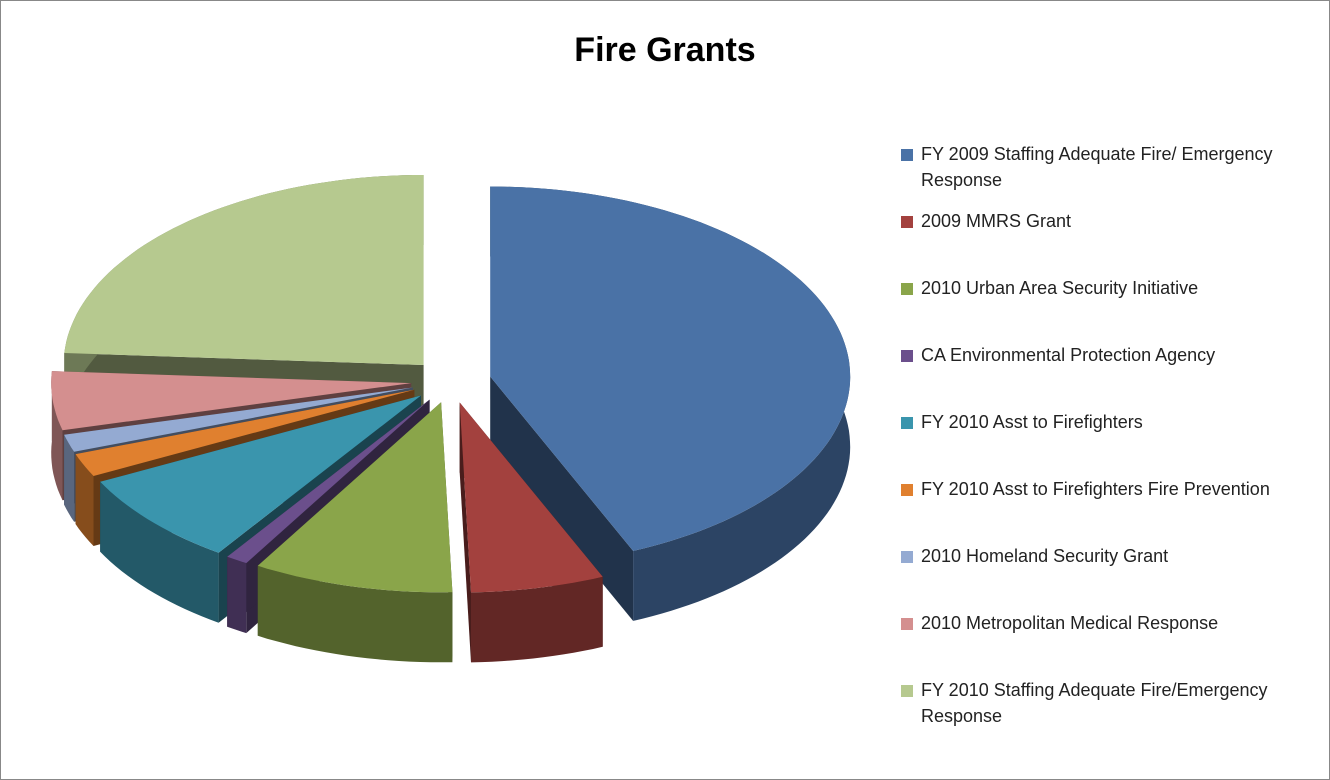 The height and width of the screenshot is (780, 1330). I want to click on legend-label: FY 2010 Asst to Firefighters, so click(1032, 422).